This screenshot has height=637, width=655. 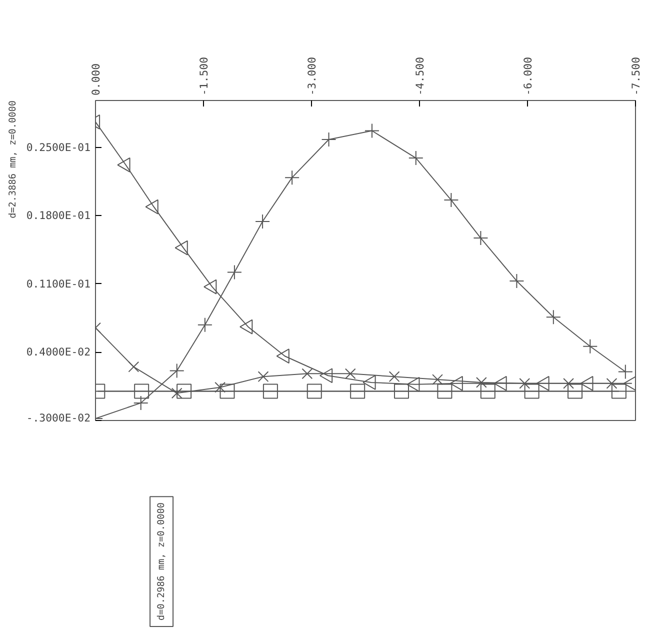 I want to click on x-tick-label: -3.000, so click(x=312, y=76).